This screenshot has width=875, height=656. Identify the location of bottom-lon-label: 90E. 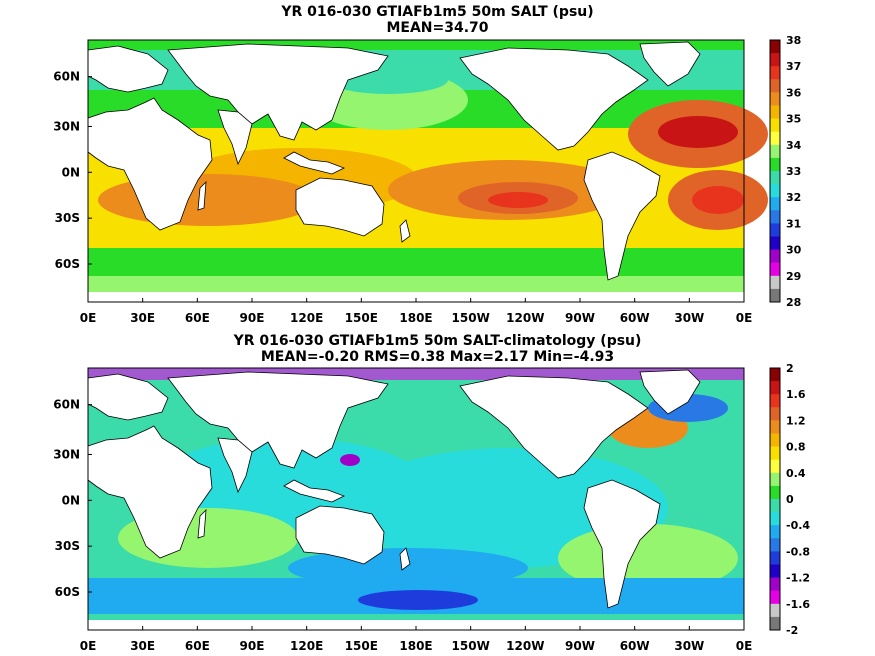
(252, 646).